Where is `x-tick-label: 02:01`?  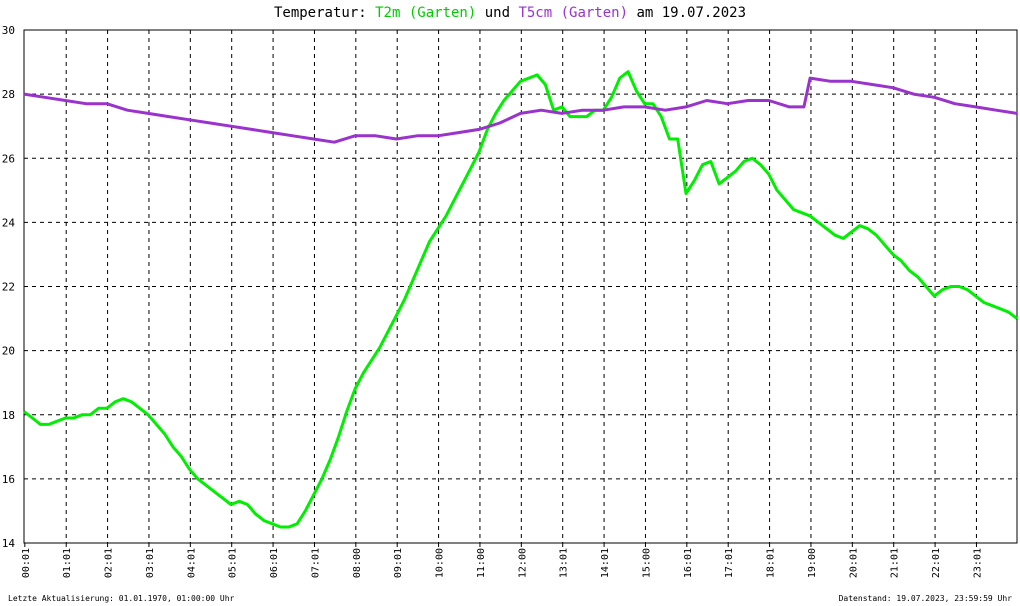
x-tick-label: 02:01 is located at coordinates (109, 563).